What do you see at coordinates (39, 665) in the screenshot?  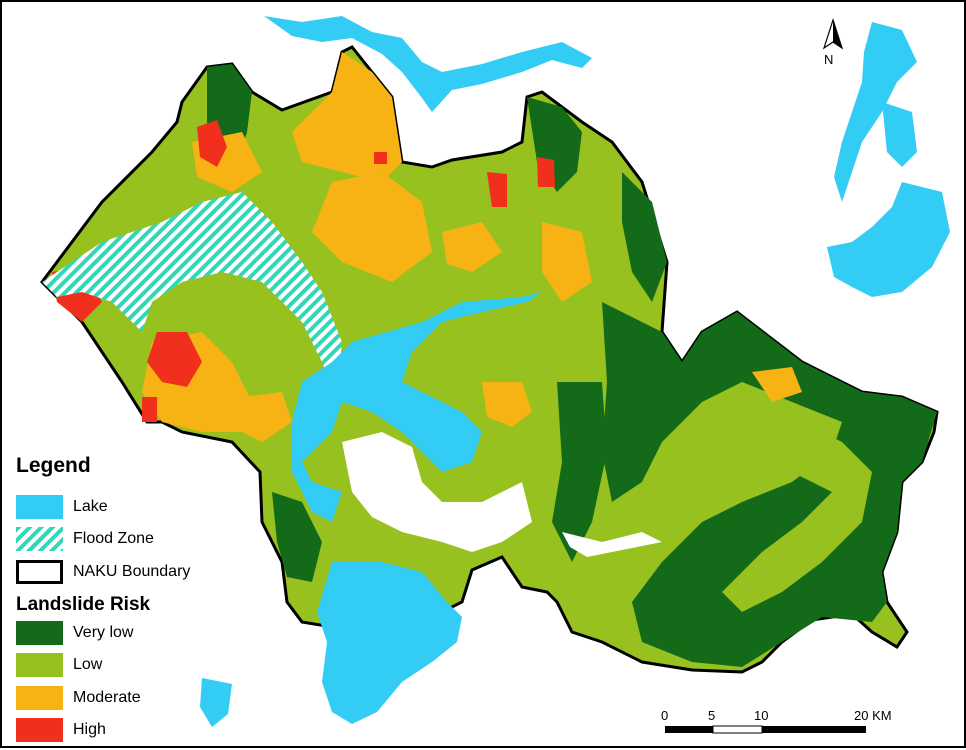 I see `low-swatch` at bounding box center [39, 665].